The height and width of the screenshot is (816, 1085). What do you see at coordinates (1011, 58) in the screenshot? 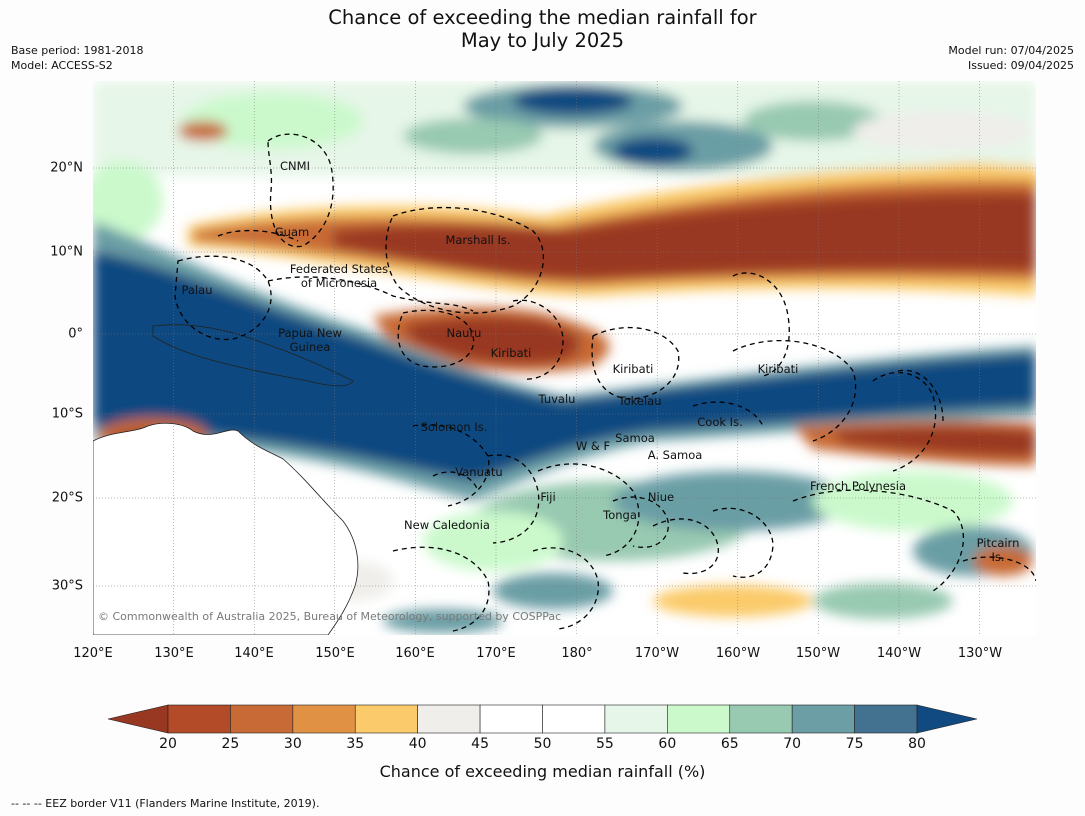
I see `meta-right: Model run: 07/04/2025 Issued: 09/04/2025` at bounding box center [1011, 58].